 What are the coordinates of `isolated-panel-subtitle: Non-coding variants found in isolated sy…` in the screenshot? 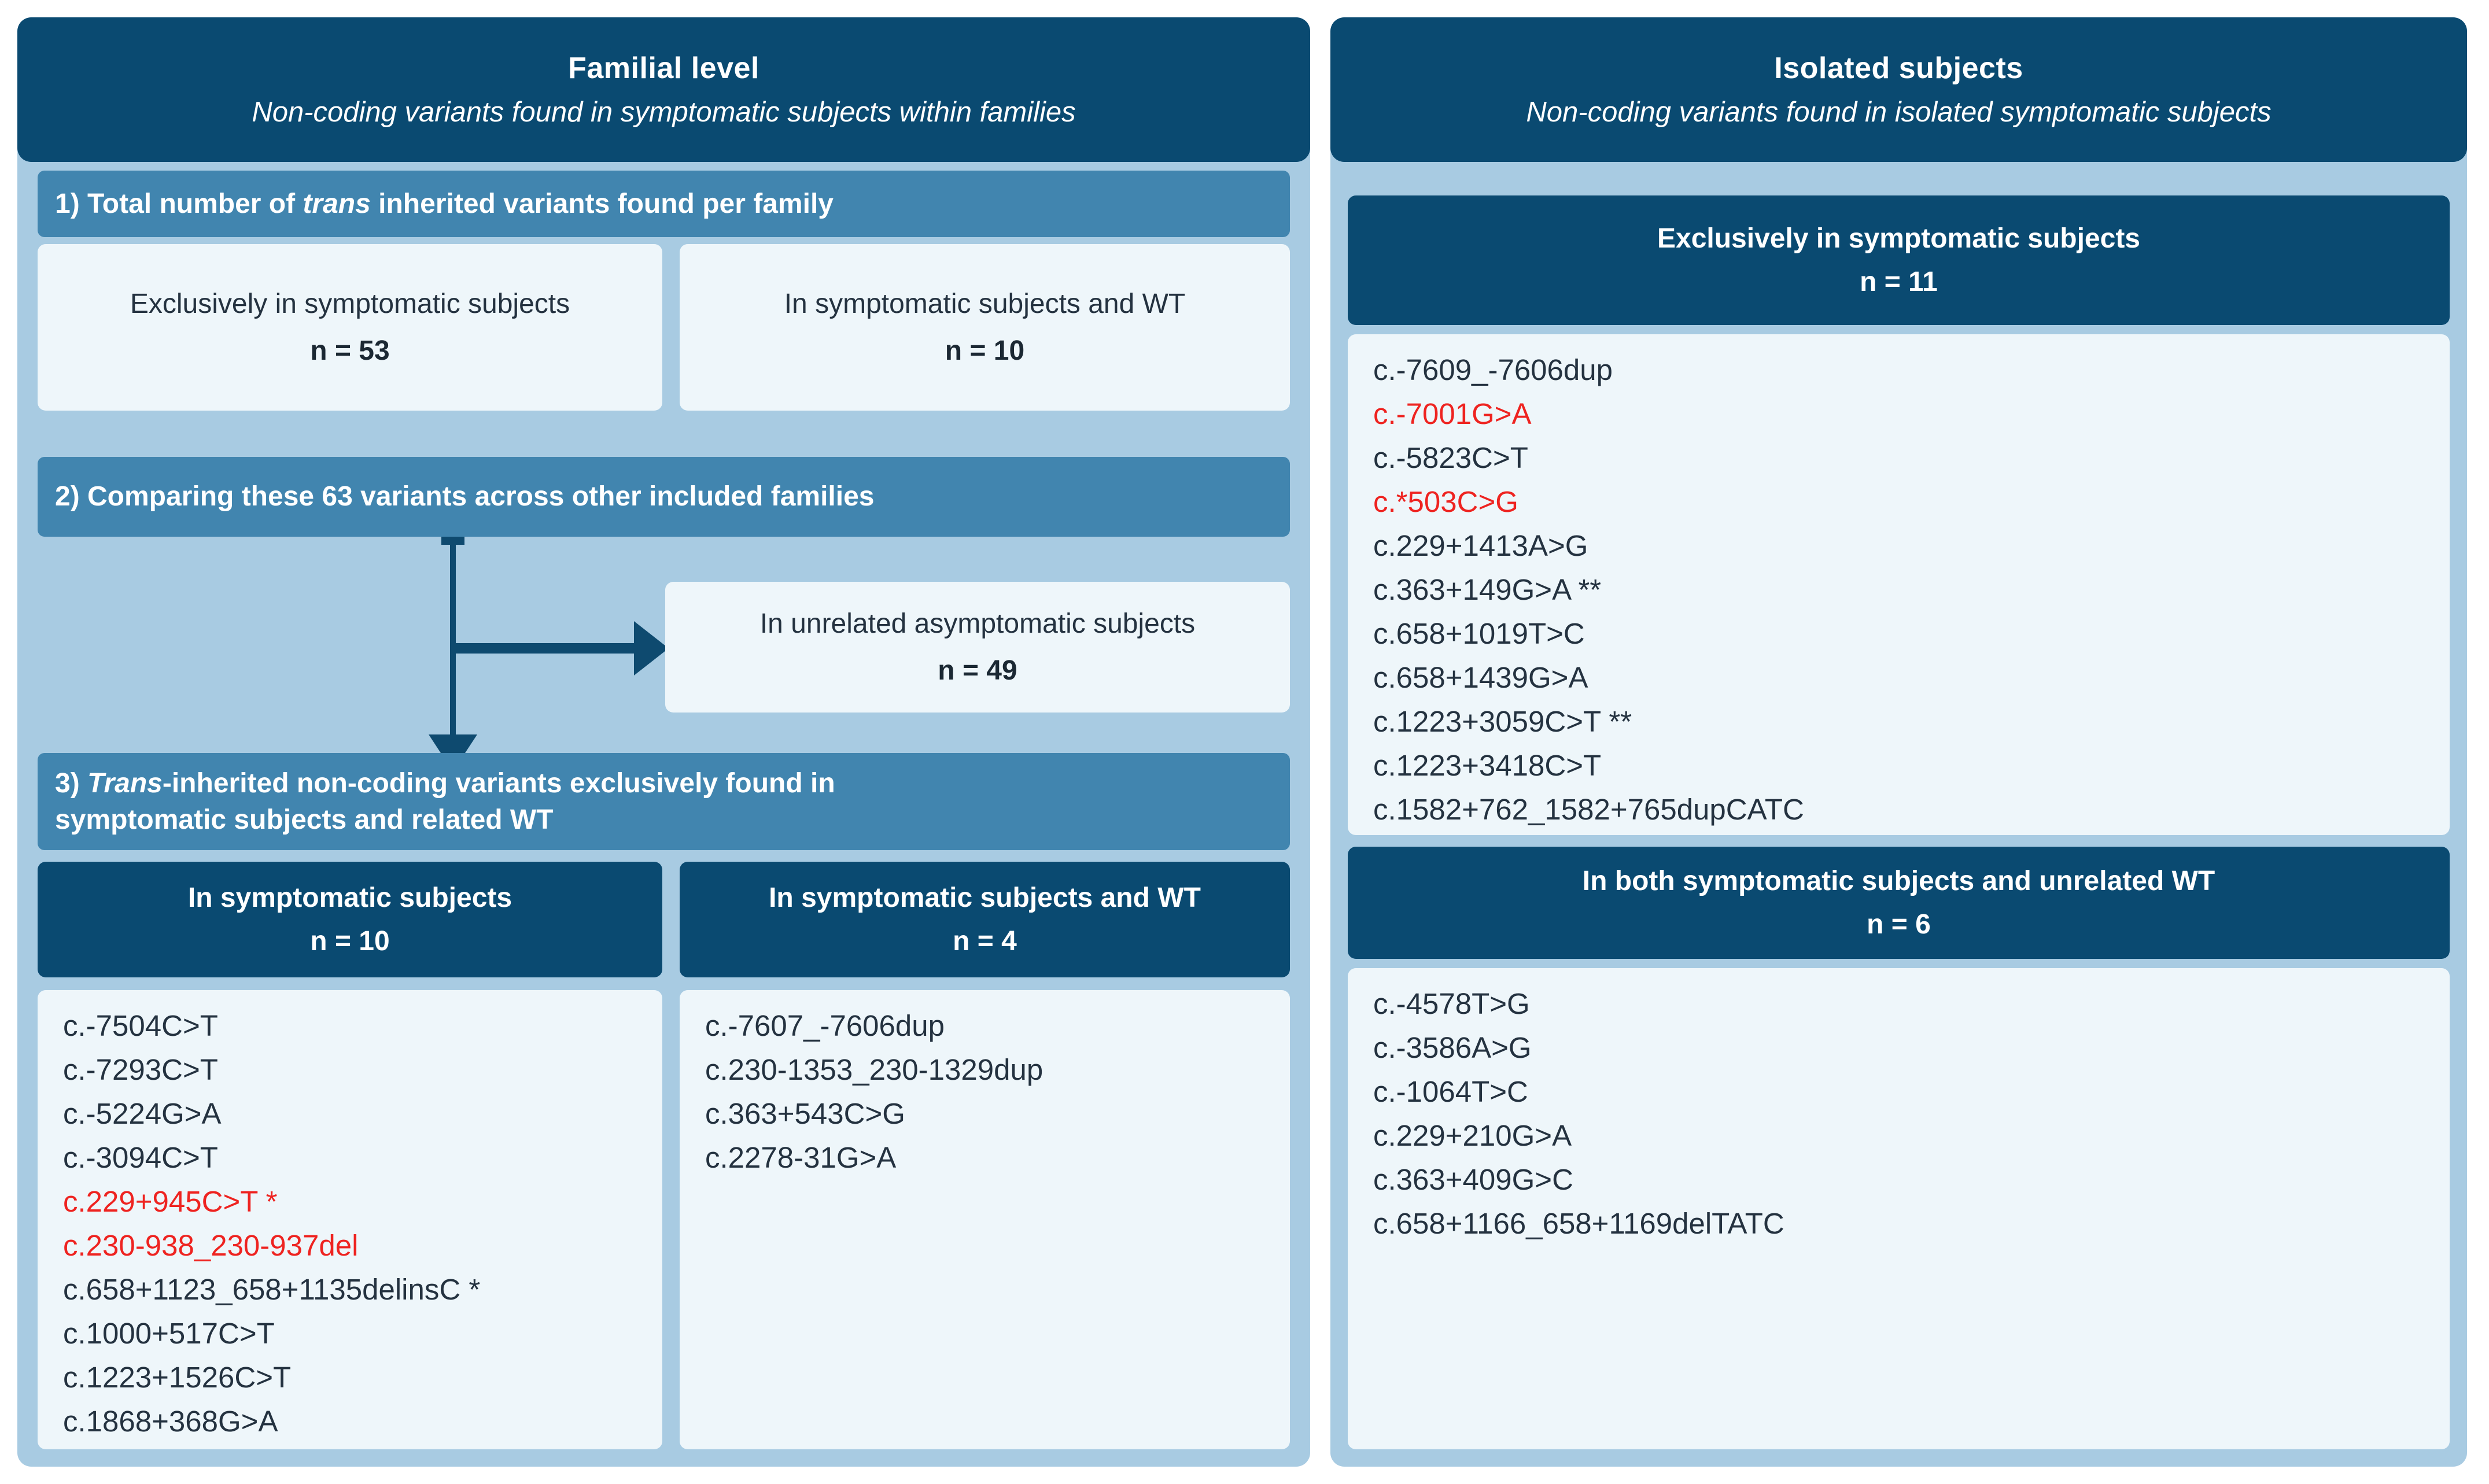 It's located at (1899, 113).